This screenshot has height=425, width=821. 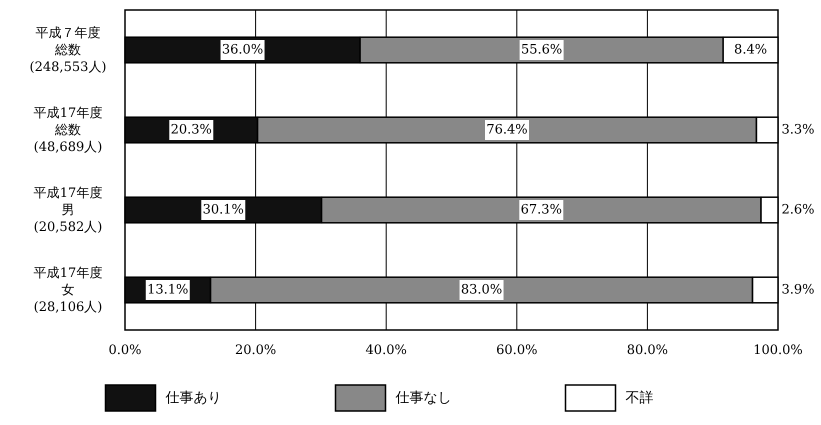 I want to click on x-tick-label: 20.0%, so click(x=255, y=350).